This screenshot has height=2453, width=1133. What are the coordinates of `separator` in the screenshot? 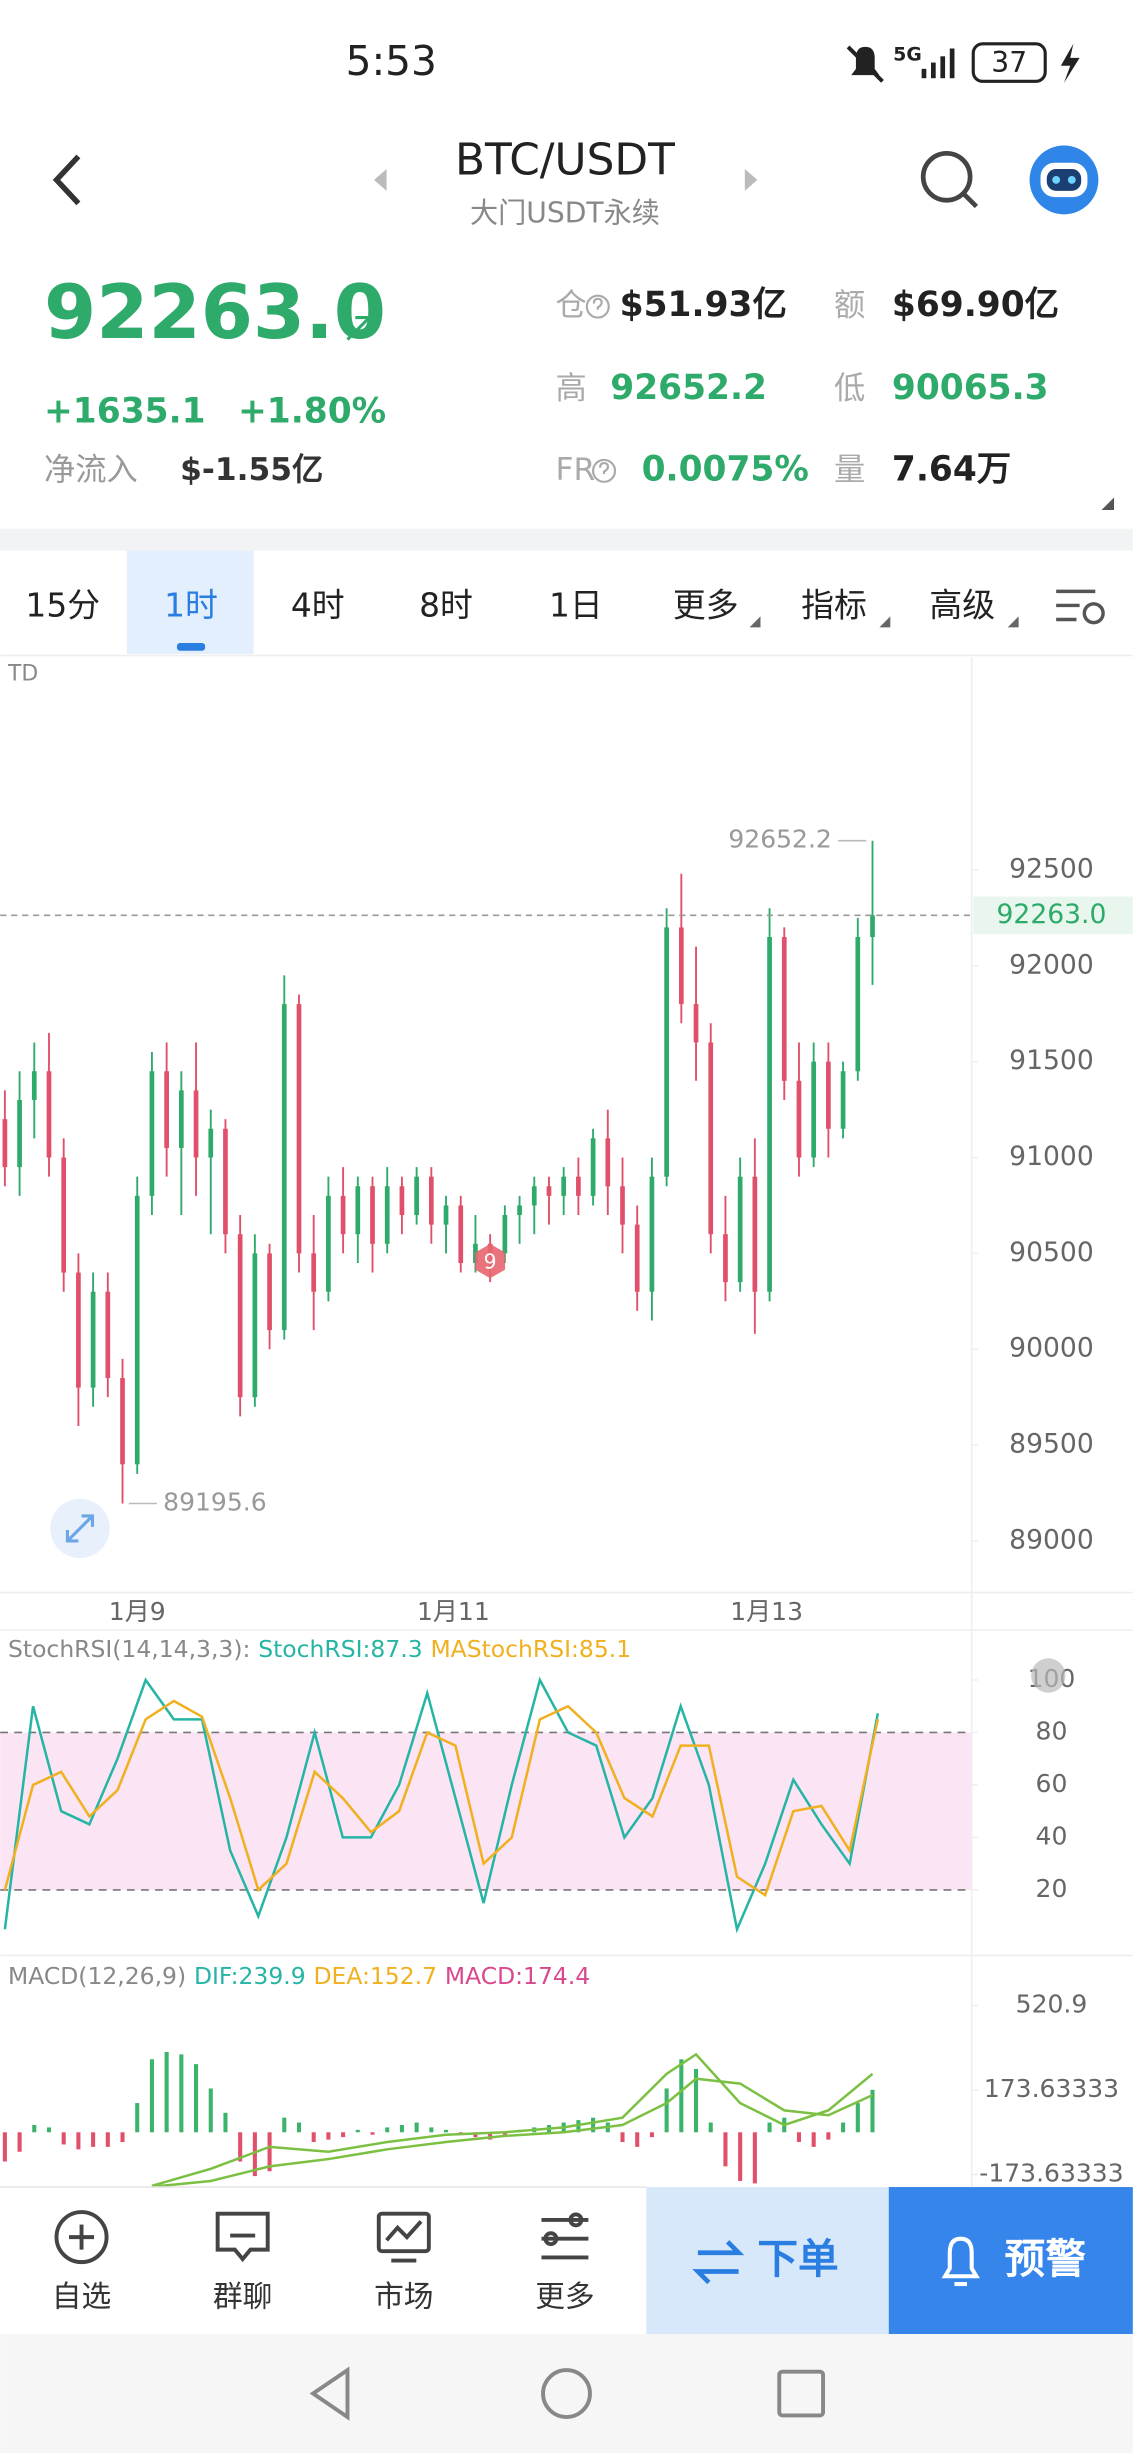 It's located at (566, 539).